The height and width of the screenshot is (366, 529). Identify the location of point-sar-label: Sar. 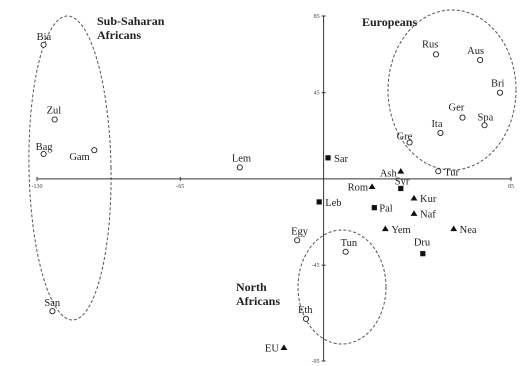
(341, 159).